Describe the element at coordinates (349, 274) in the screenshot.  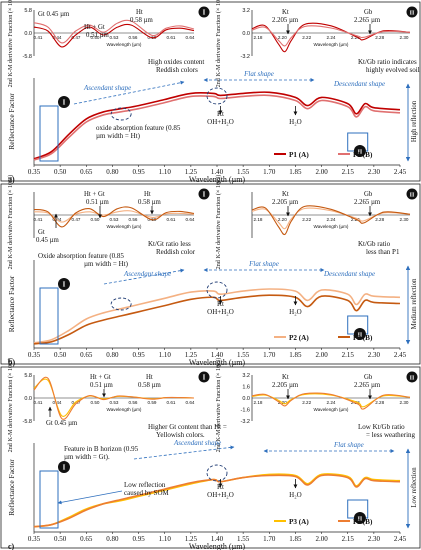
I see `label-descendant: Descendant shape` at that location.